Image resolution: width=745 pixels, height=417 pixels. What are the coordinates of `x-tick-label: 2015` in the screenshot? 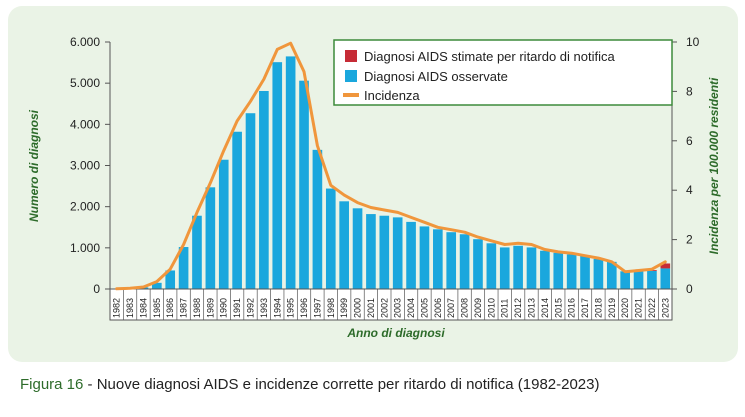 It's located at (558, 308).